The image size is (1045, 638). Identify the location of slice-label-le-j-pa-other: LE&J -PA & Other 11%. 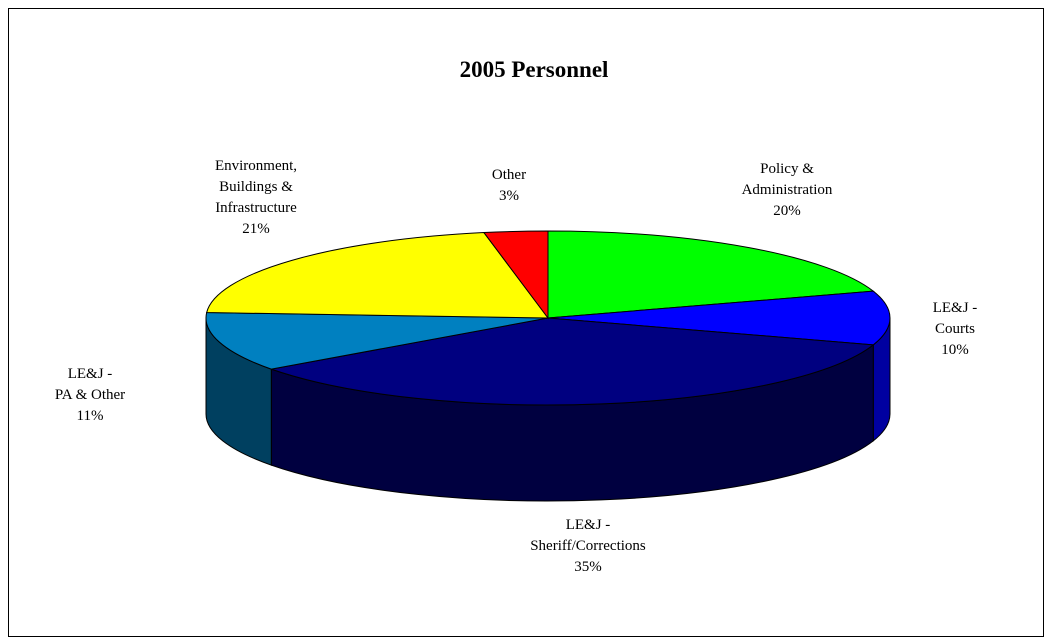
(90, 395).